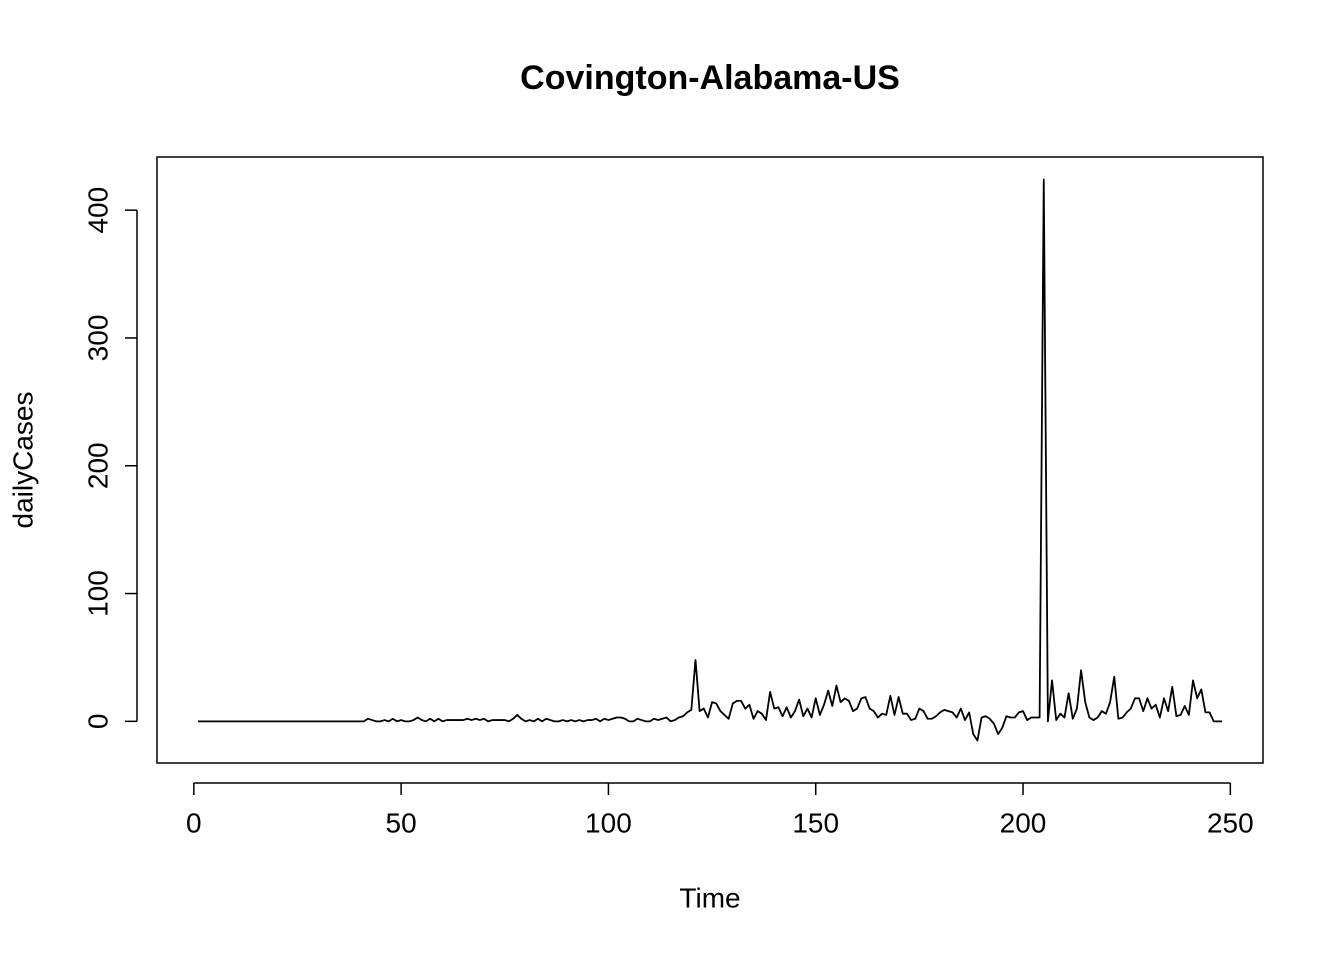 The width and height of the screenshot is (1344, 960). What do you see at coordinates (815, 822) in the screenshot?
I see `x-tick-label: 150` at bounding box center [815, 822].